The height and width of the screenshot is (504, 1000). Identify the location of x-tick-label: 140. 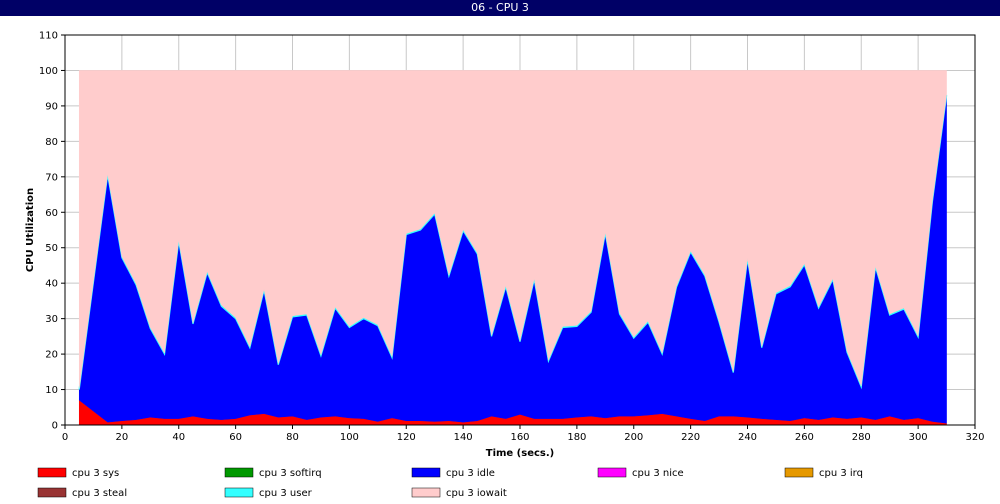
(463, 437).